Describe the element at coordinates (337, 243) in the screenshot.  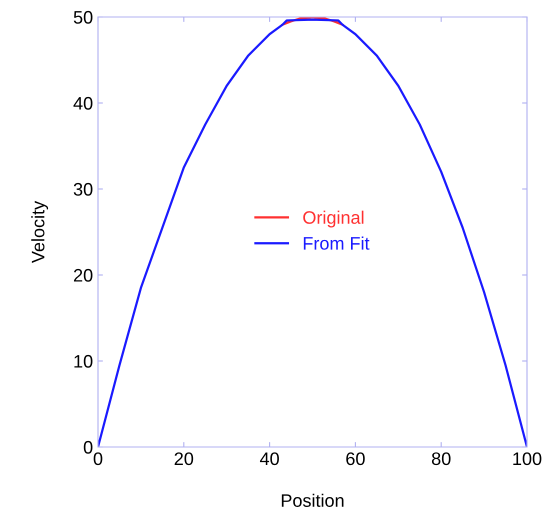
I see `legend-label: From Fit` at that location.